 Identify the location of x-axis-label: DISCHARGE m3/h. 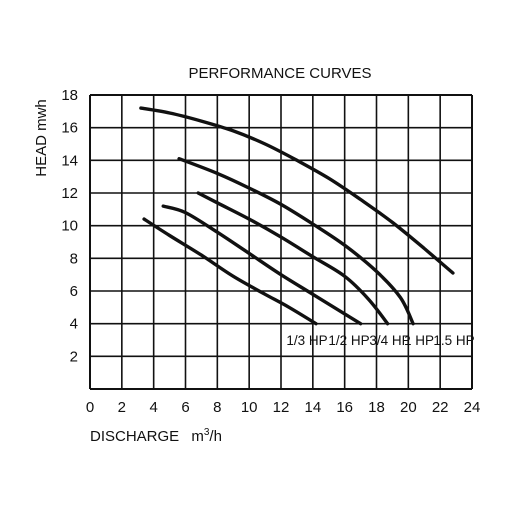
(156, 436).